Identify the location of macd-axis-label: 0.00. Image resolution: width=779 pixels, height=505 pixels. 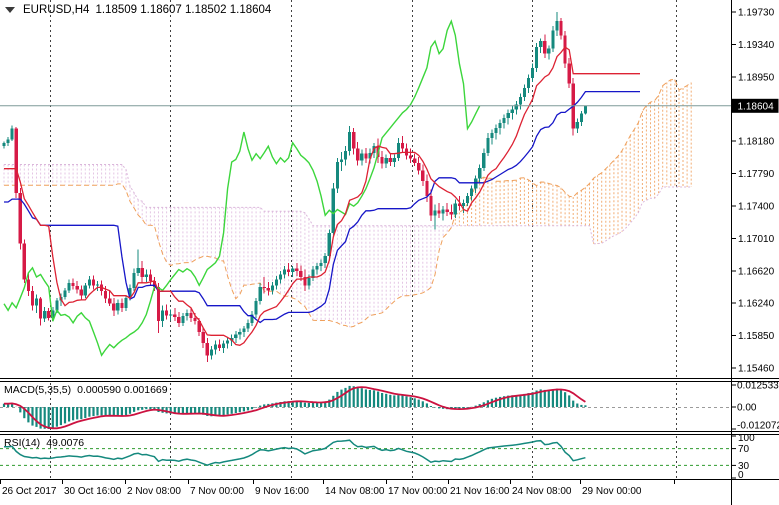
(747, 408).